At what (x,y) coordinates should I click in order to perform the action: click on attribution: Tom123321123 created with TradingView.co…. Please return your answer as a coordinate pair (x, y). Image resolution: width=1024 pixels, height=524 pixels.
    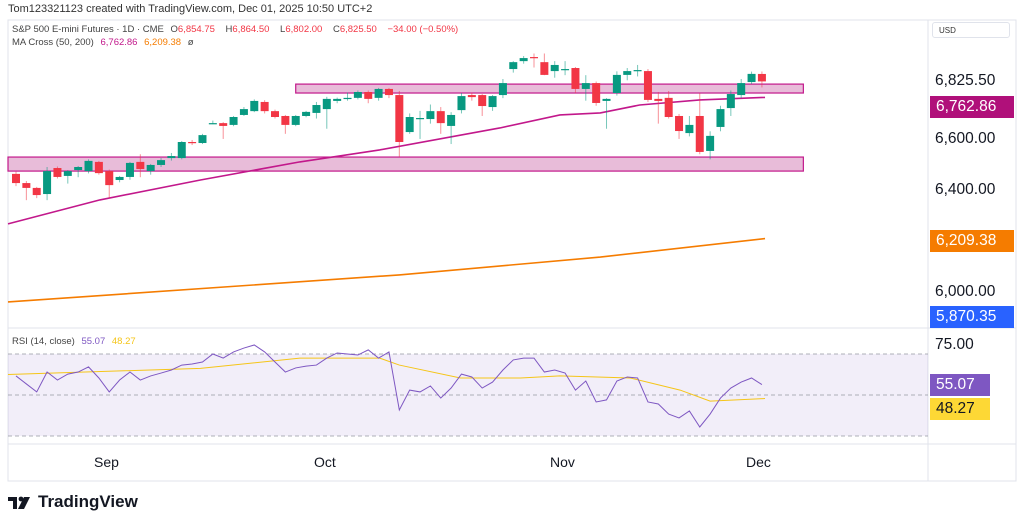
    Looking at the image, I should click on (190, 9).